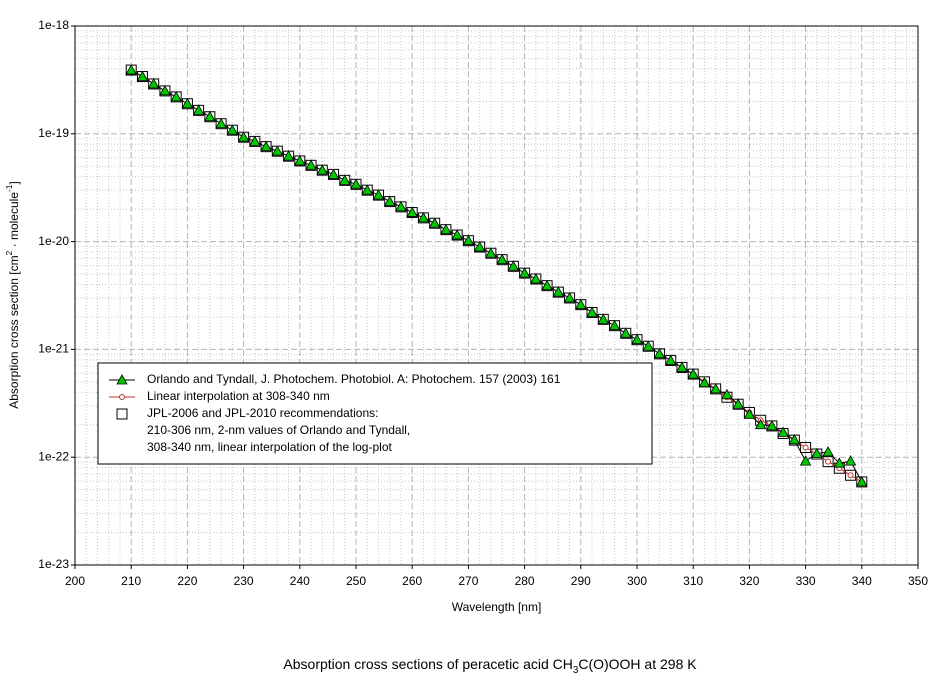 This screenshot has height=683, width=944. I want to click on x-tick-label: 320, so click(749, 581).